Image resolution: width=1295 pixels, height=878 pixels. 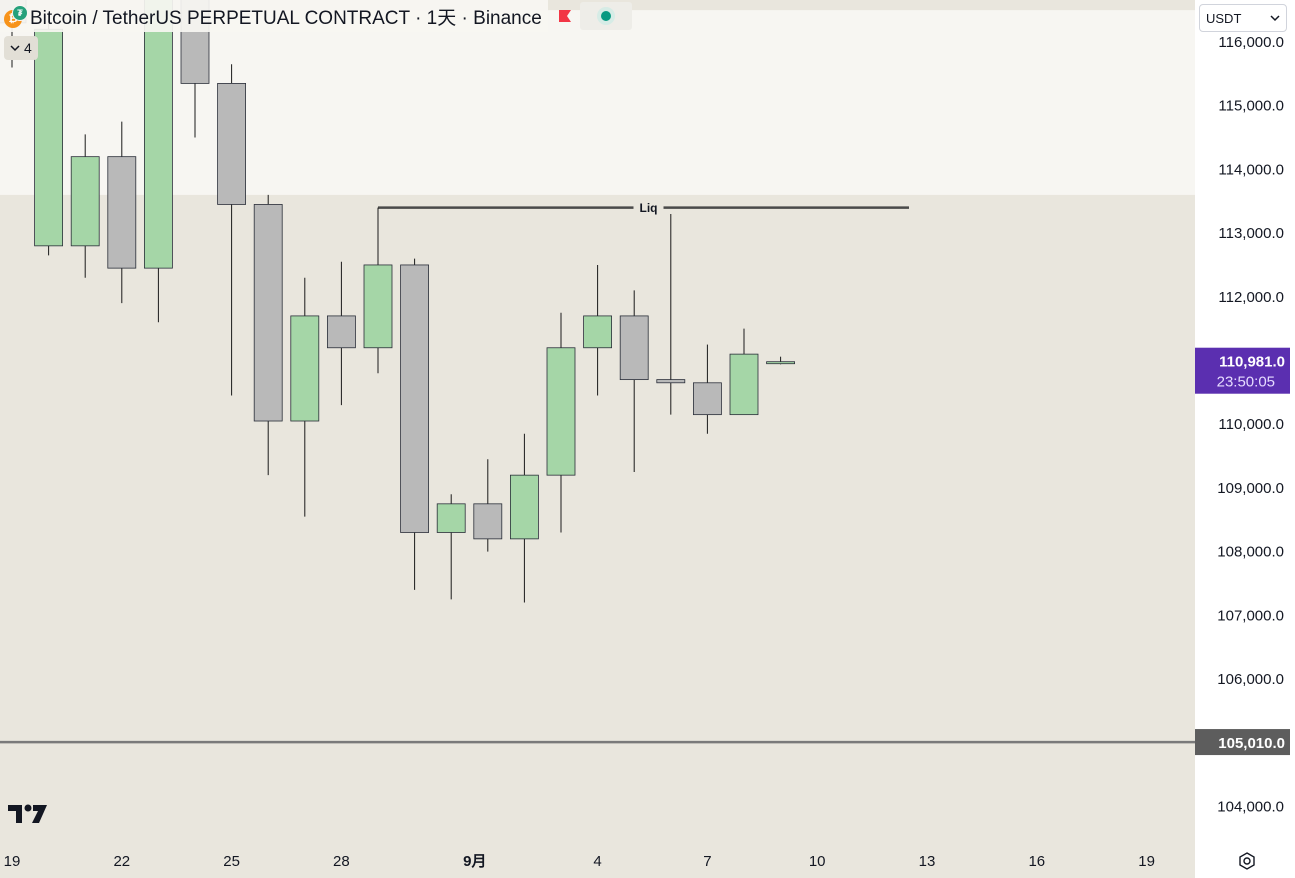 What do you see at coordinates (1250, 615) in the screenshot?
I see `y-tick-label: 107,000.0` at bounding box center [1250, 615].